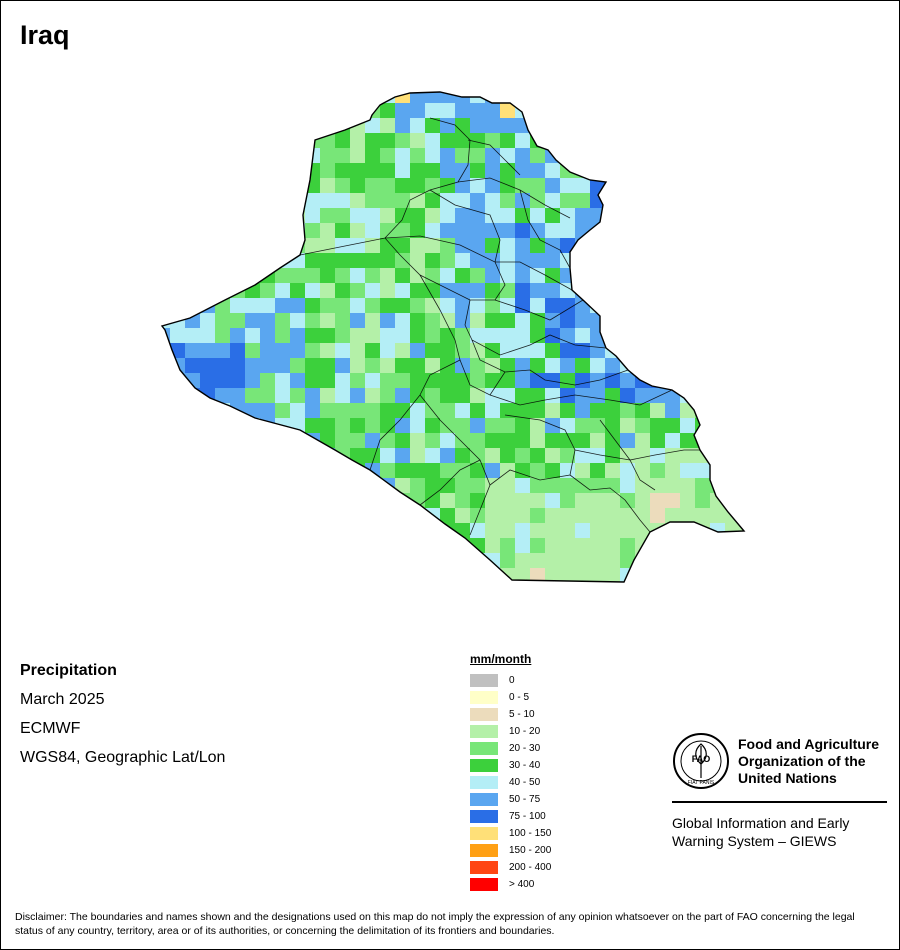  I want to click on legend-item: 100 - 150, so click(510, 833).